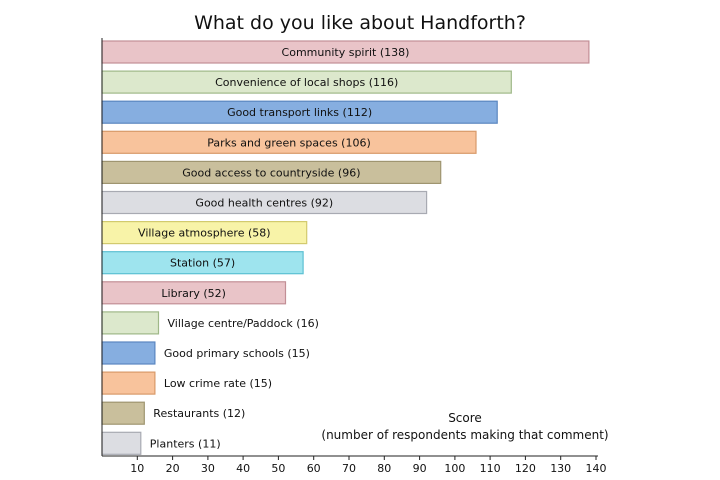 This screenshot has width=720, height=480. I want to click on x-tick-label: 50, so click(278, 468).